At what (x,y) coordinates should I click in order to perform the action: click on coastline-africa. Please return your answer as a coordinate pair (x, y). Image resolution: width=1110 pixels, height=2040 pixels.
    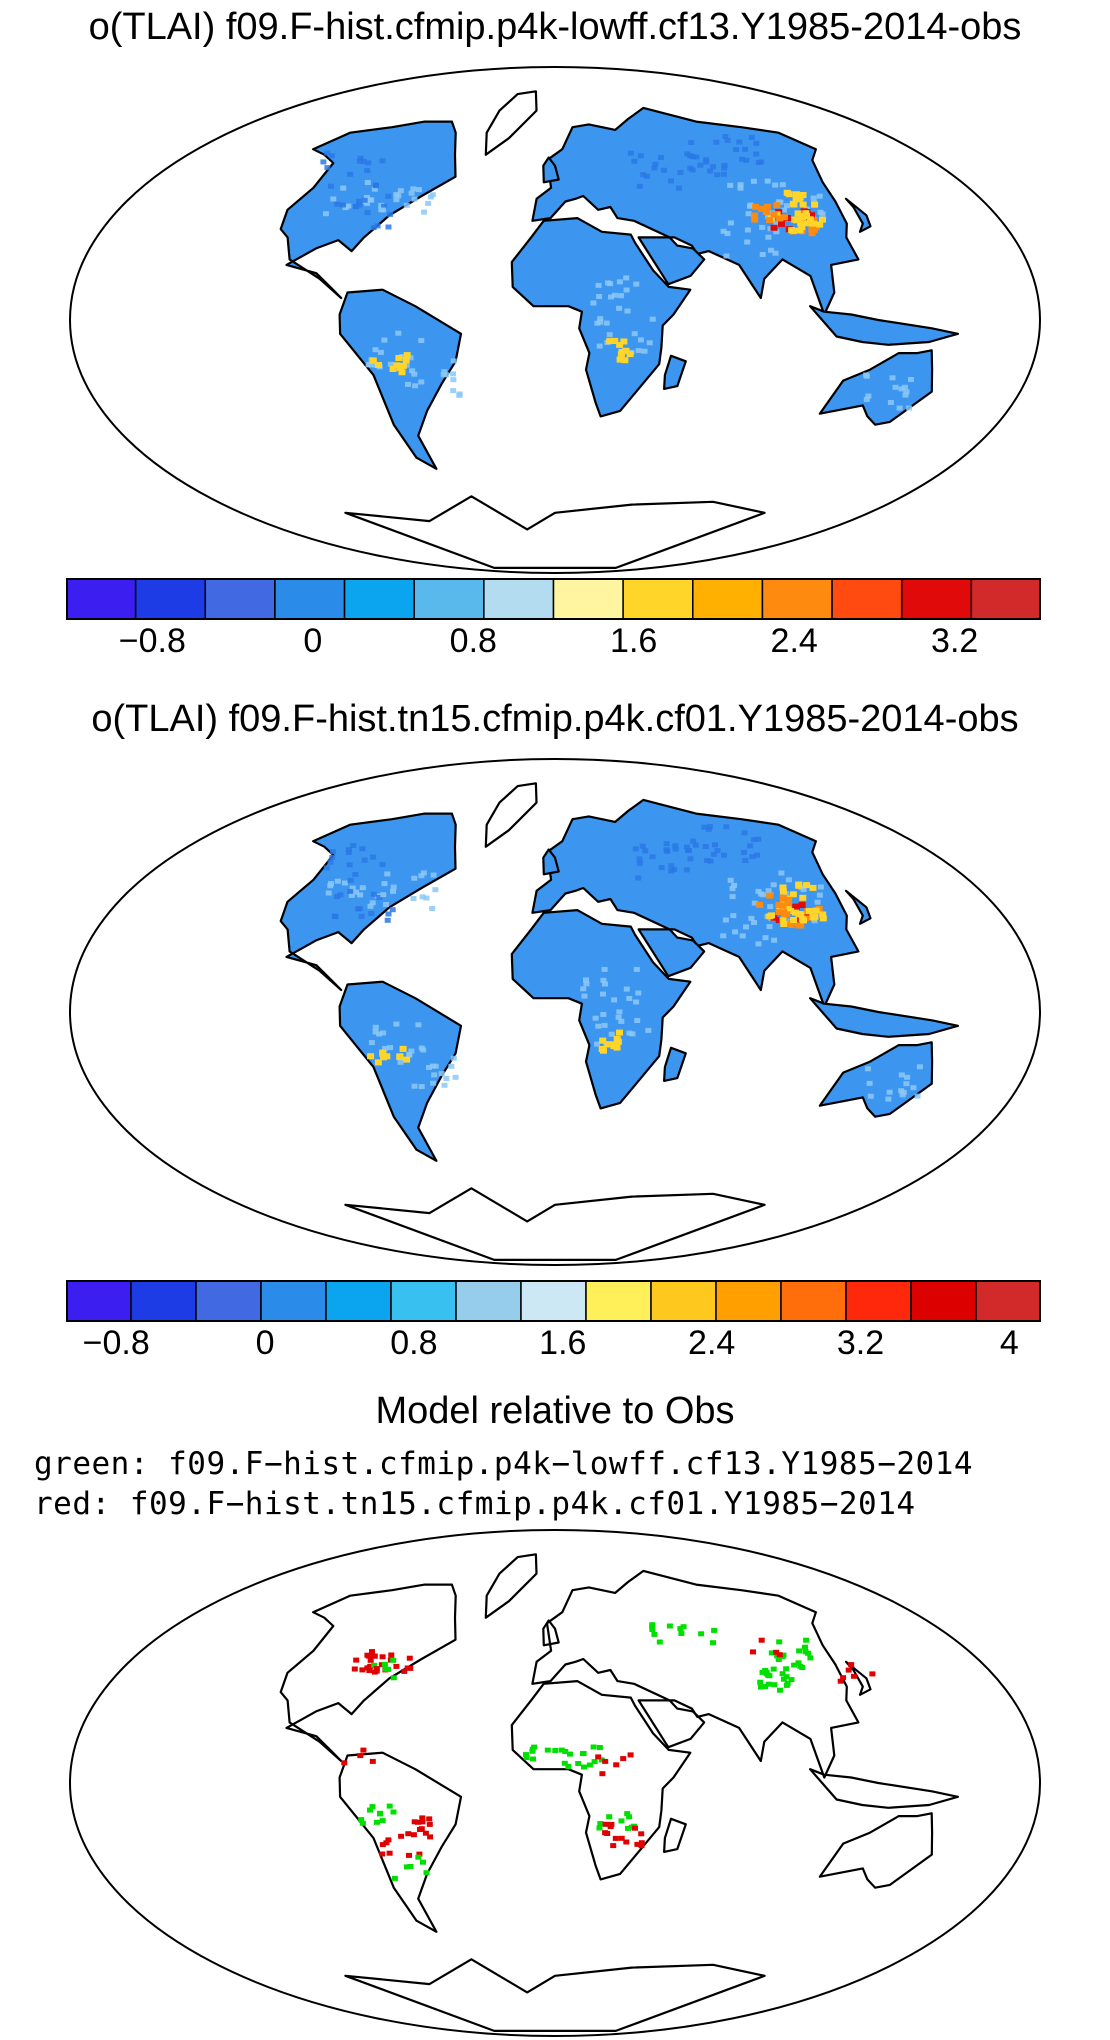
    Looking at the image, I should click on (601, 1009).